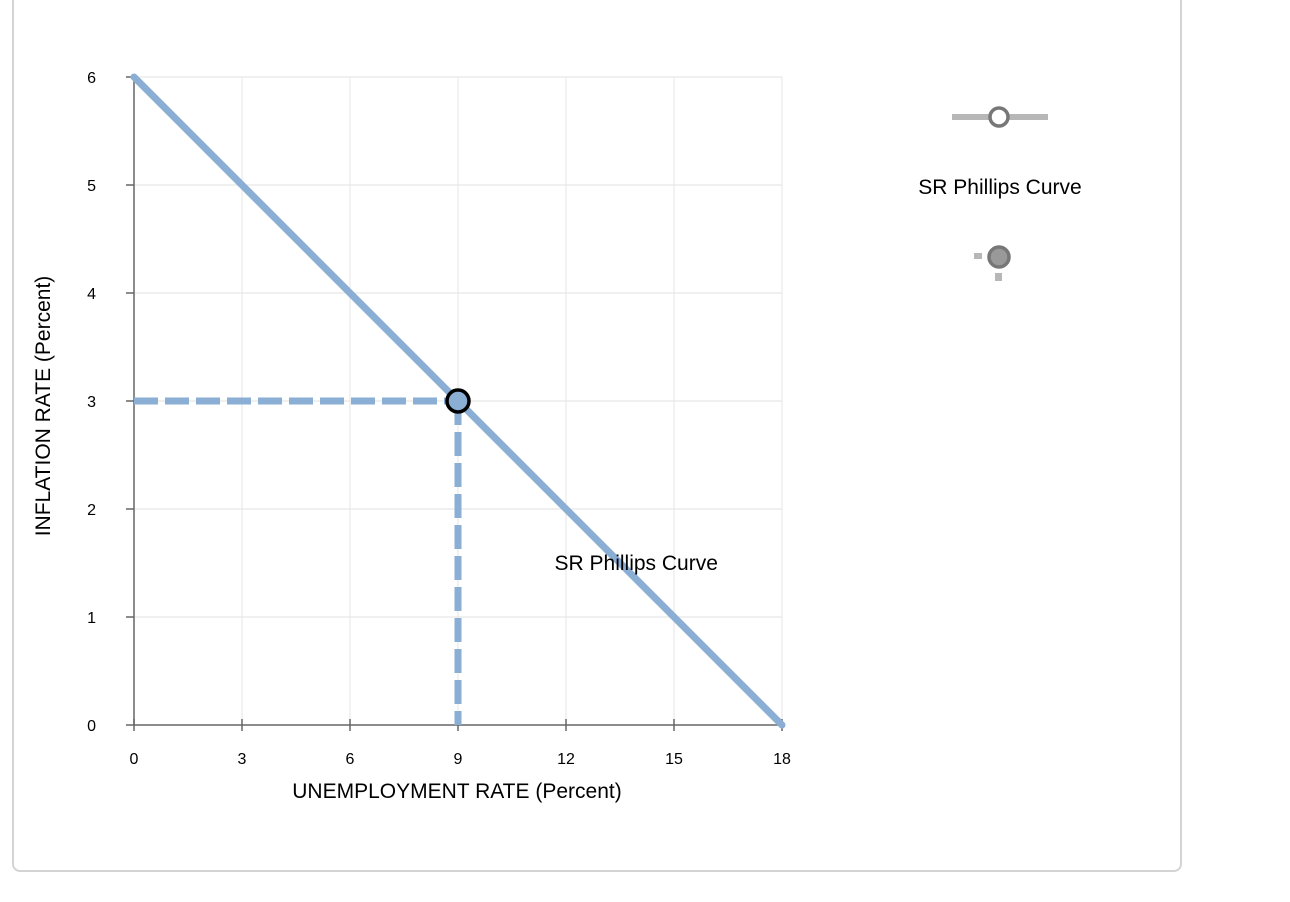 Image resolution: width=1290 pixels, height=902 pixels. What do you see at coordinates (350, 759) in the screenshot?
I see `x-tick-label: 6` at bounding box center [350, 759].